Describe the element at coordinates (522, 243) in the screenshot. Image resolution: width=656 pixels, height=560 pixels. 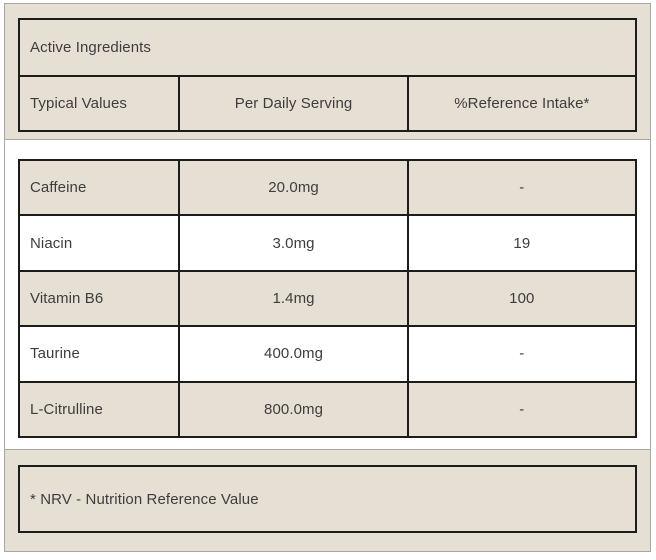
I see `ingredient-nrv: 19` at that location.